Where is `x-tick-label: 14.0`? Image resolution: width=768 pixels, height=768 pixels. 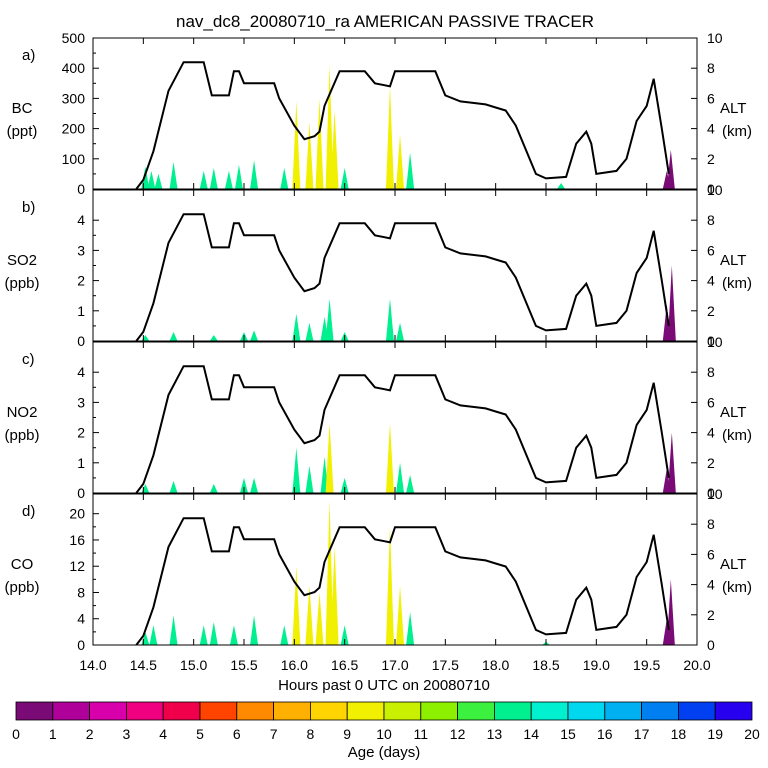
x-tick-label: 14.0 is located at coordinates (92, 665).